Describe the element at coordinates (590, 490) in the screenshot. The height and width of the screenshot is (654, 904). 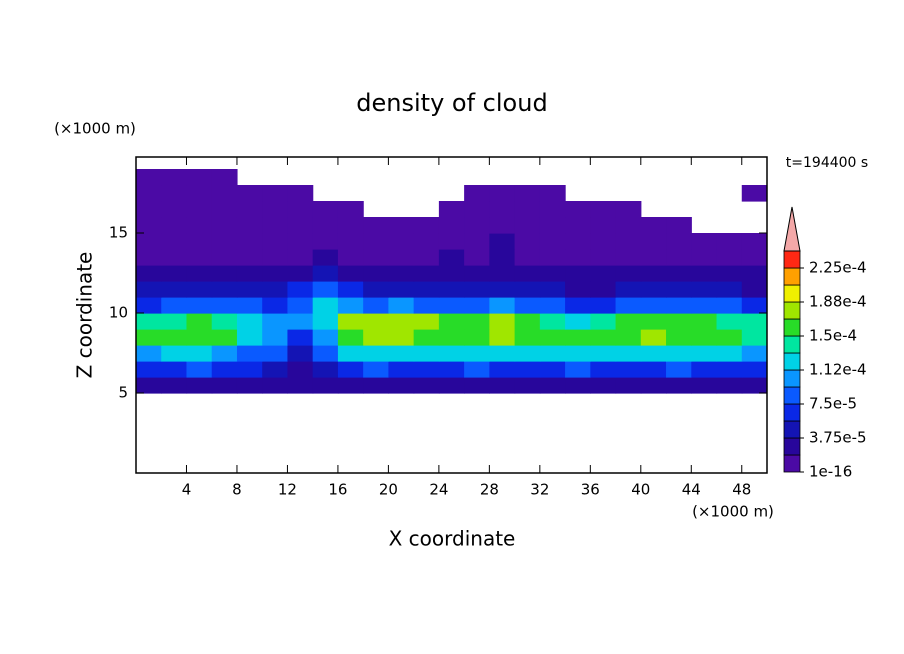
I see `x-tick-label: 36` at that location.